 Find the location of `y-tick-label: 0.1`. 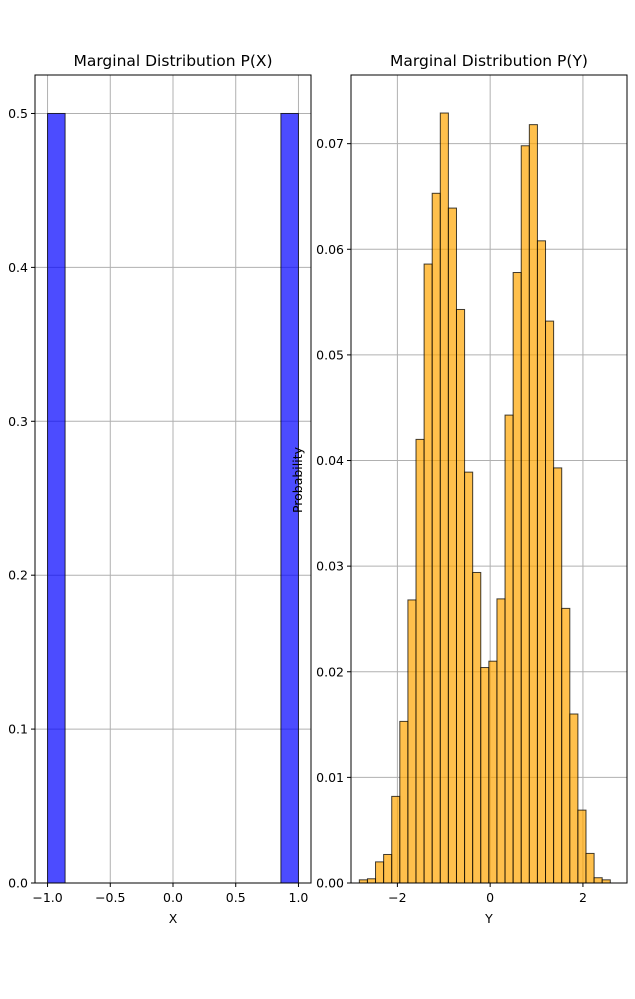

y-tick-label: 0.1 is located at coordinates (18, 729).